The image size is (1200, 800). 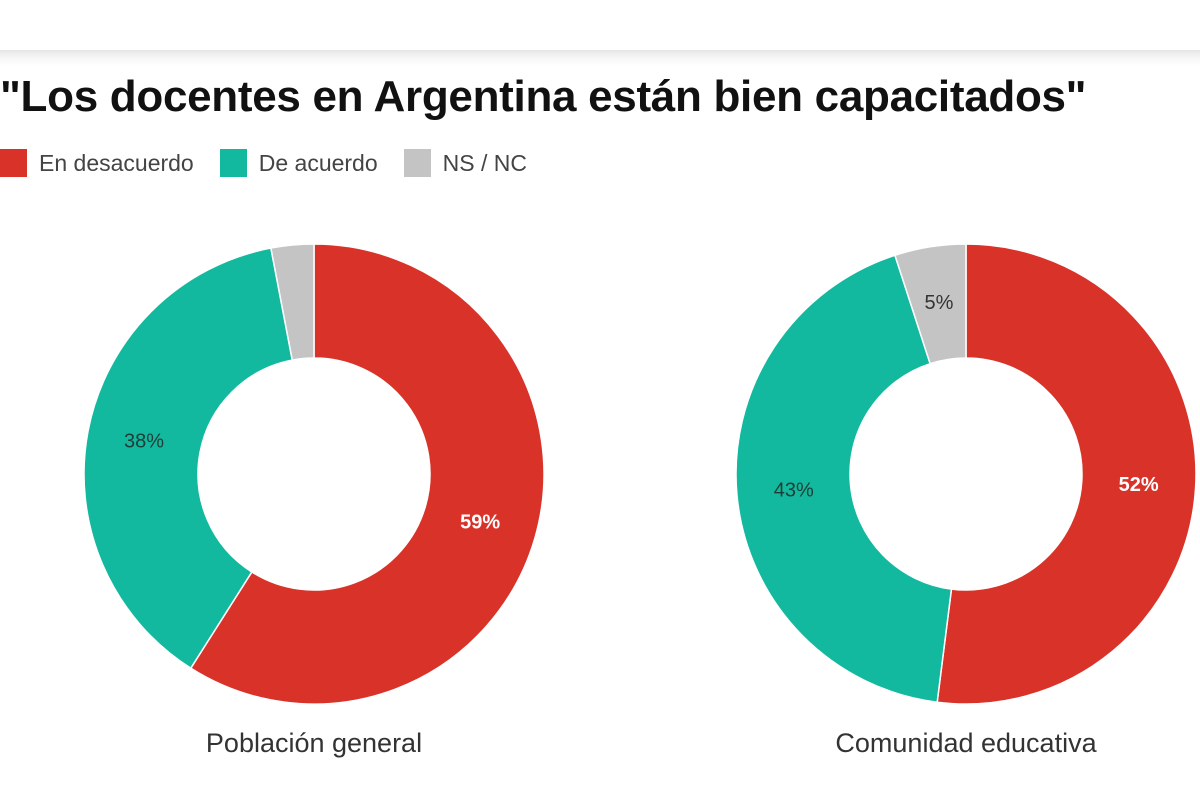 I want to click on donut-slice-en-desacuerdo, so click(x=1066, y=474).